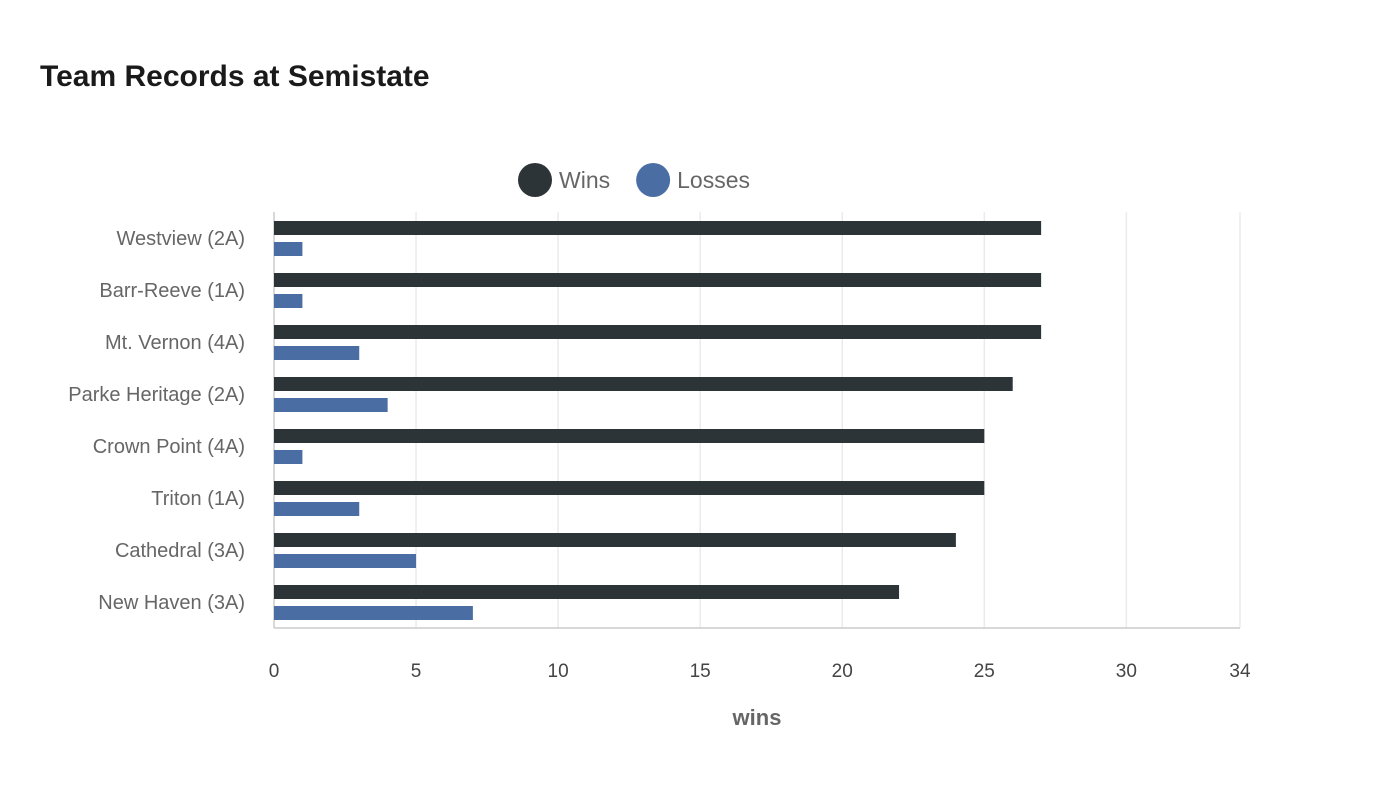  I want to click on x-tick-label: 30, so click(1126, 671).